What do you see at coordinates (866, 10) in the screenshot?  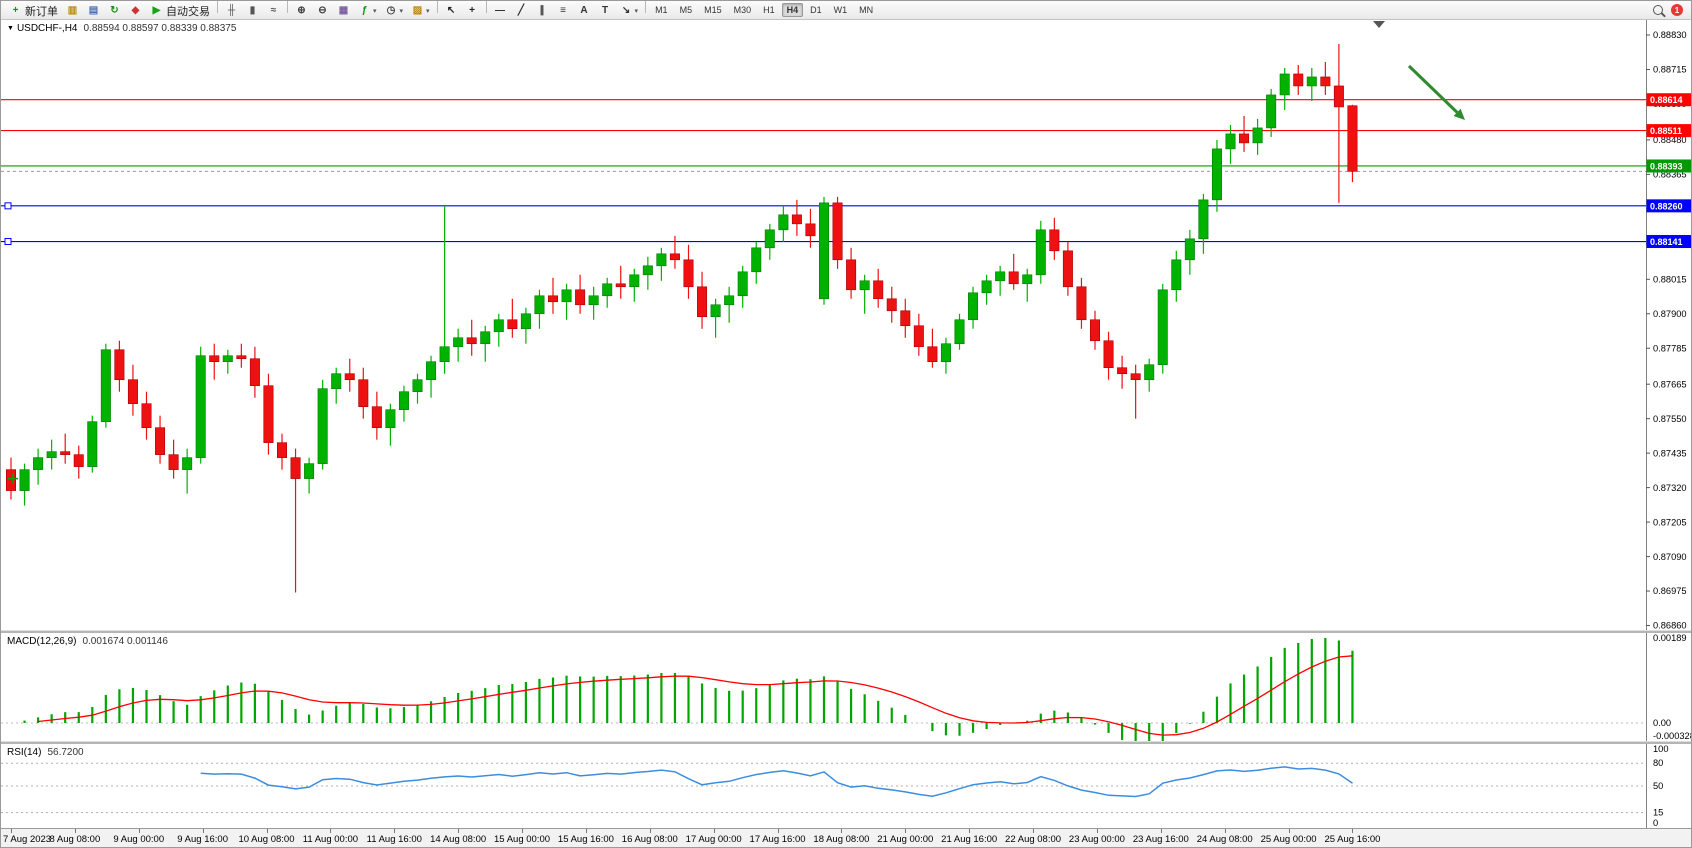 I see `tf-mn: MN` at bounding box center [866, 10].